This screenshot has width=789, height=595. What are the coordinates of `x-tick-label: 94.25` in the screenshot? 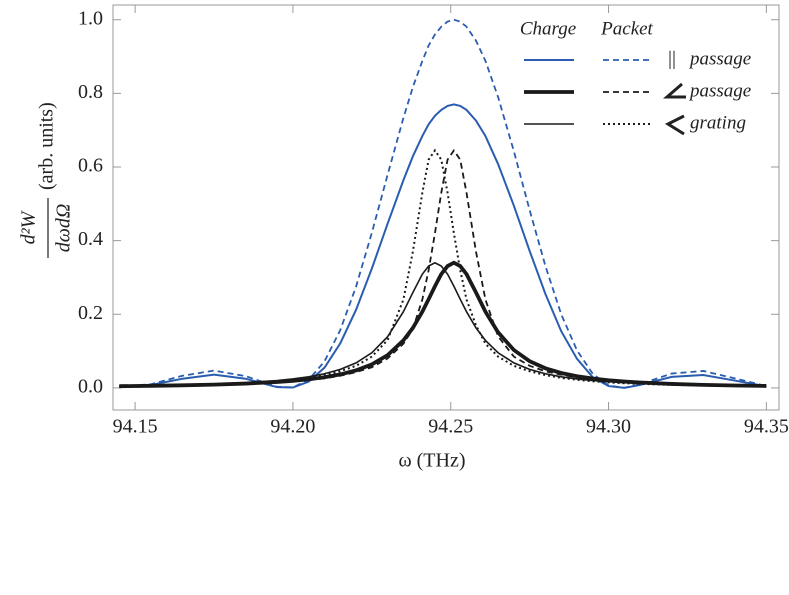 It's located at (450, 427).